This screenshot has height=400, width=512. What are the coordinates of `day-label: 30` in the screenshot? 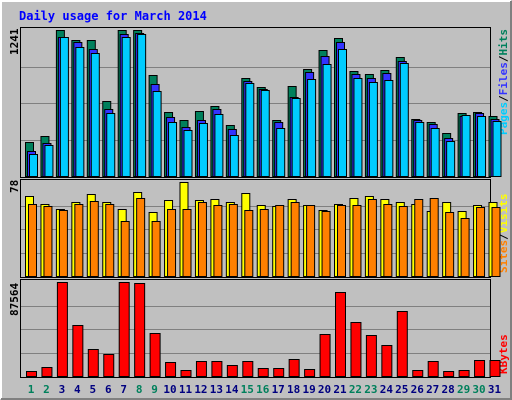 It's located at (478, 389).